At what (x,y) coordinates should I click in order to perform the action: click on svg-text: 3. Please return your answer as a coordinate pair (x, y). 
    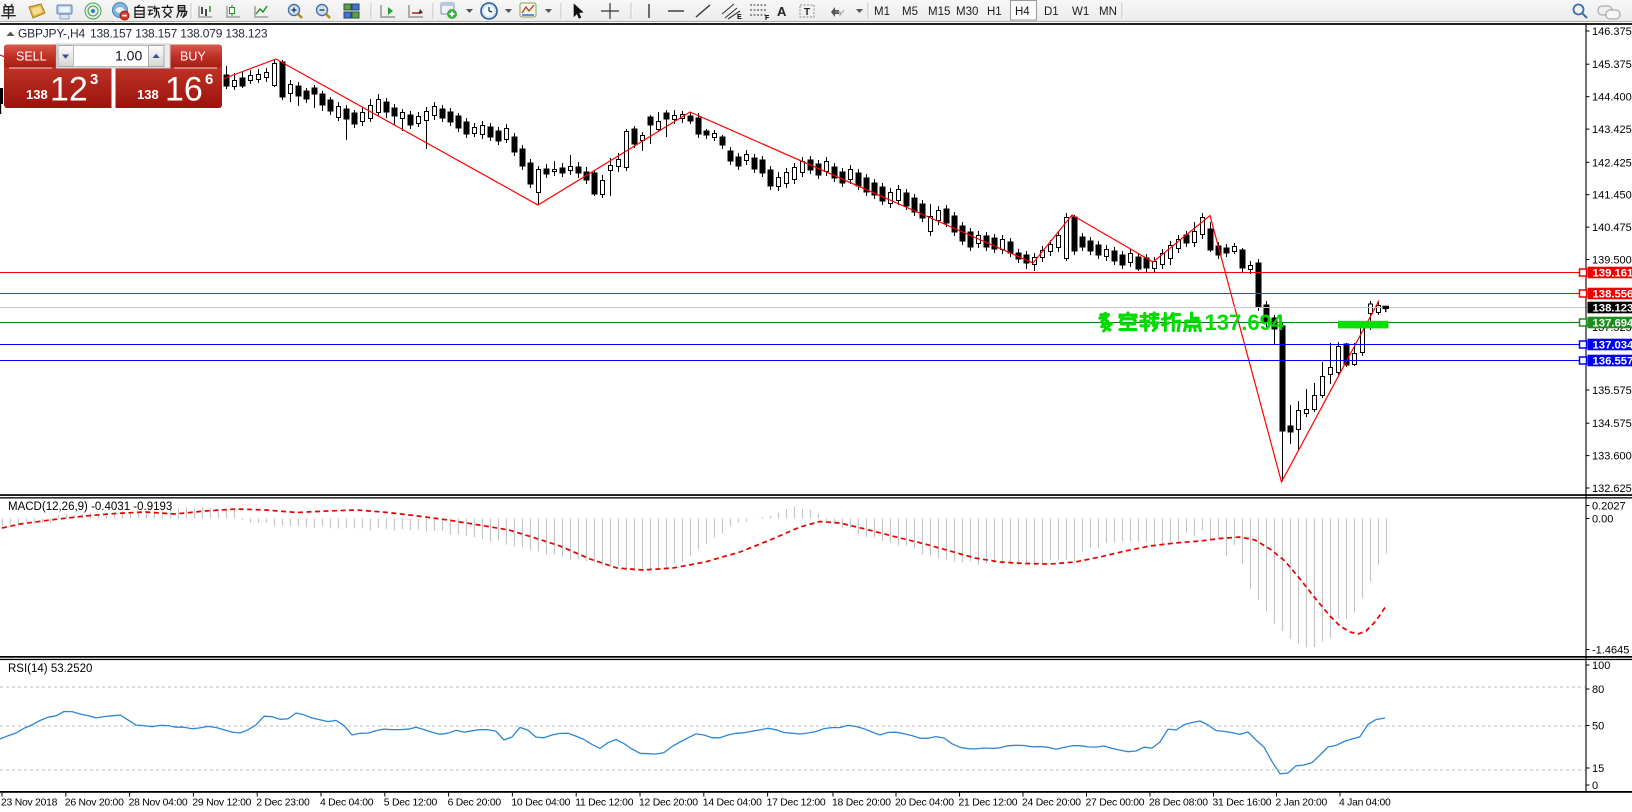
    Looking at the image, I should click on (94, 79).